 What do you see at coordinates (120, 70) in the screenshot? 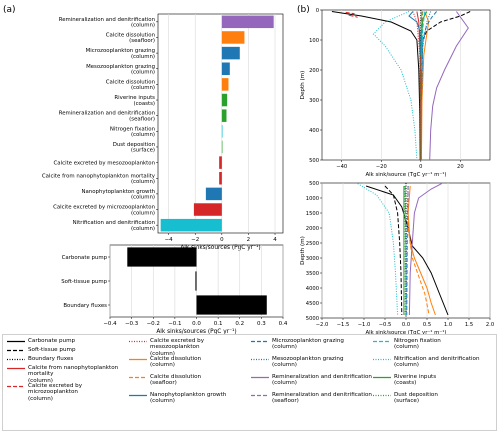
I see `category-label: Mesozooplankton grazing (column)` at bounding box center [120, 70].